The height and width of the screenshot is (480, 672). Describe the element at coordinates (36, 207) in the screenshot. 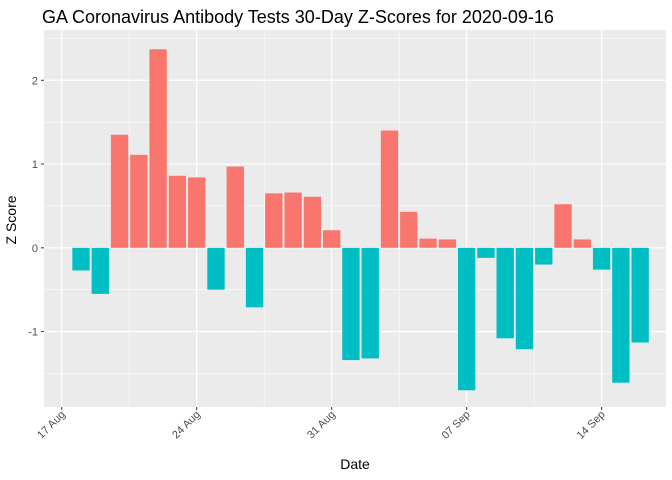

I see `y-axis: -1 0 1 2` at that location.